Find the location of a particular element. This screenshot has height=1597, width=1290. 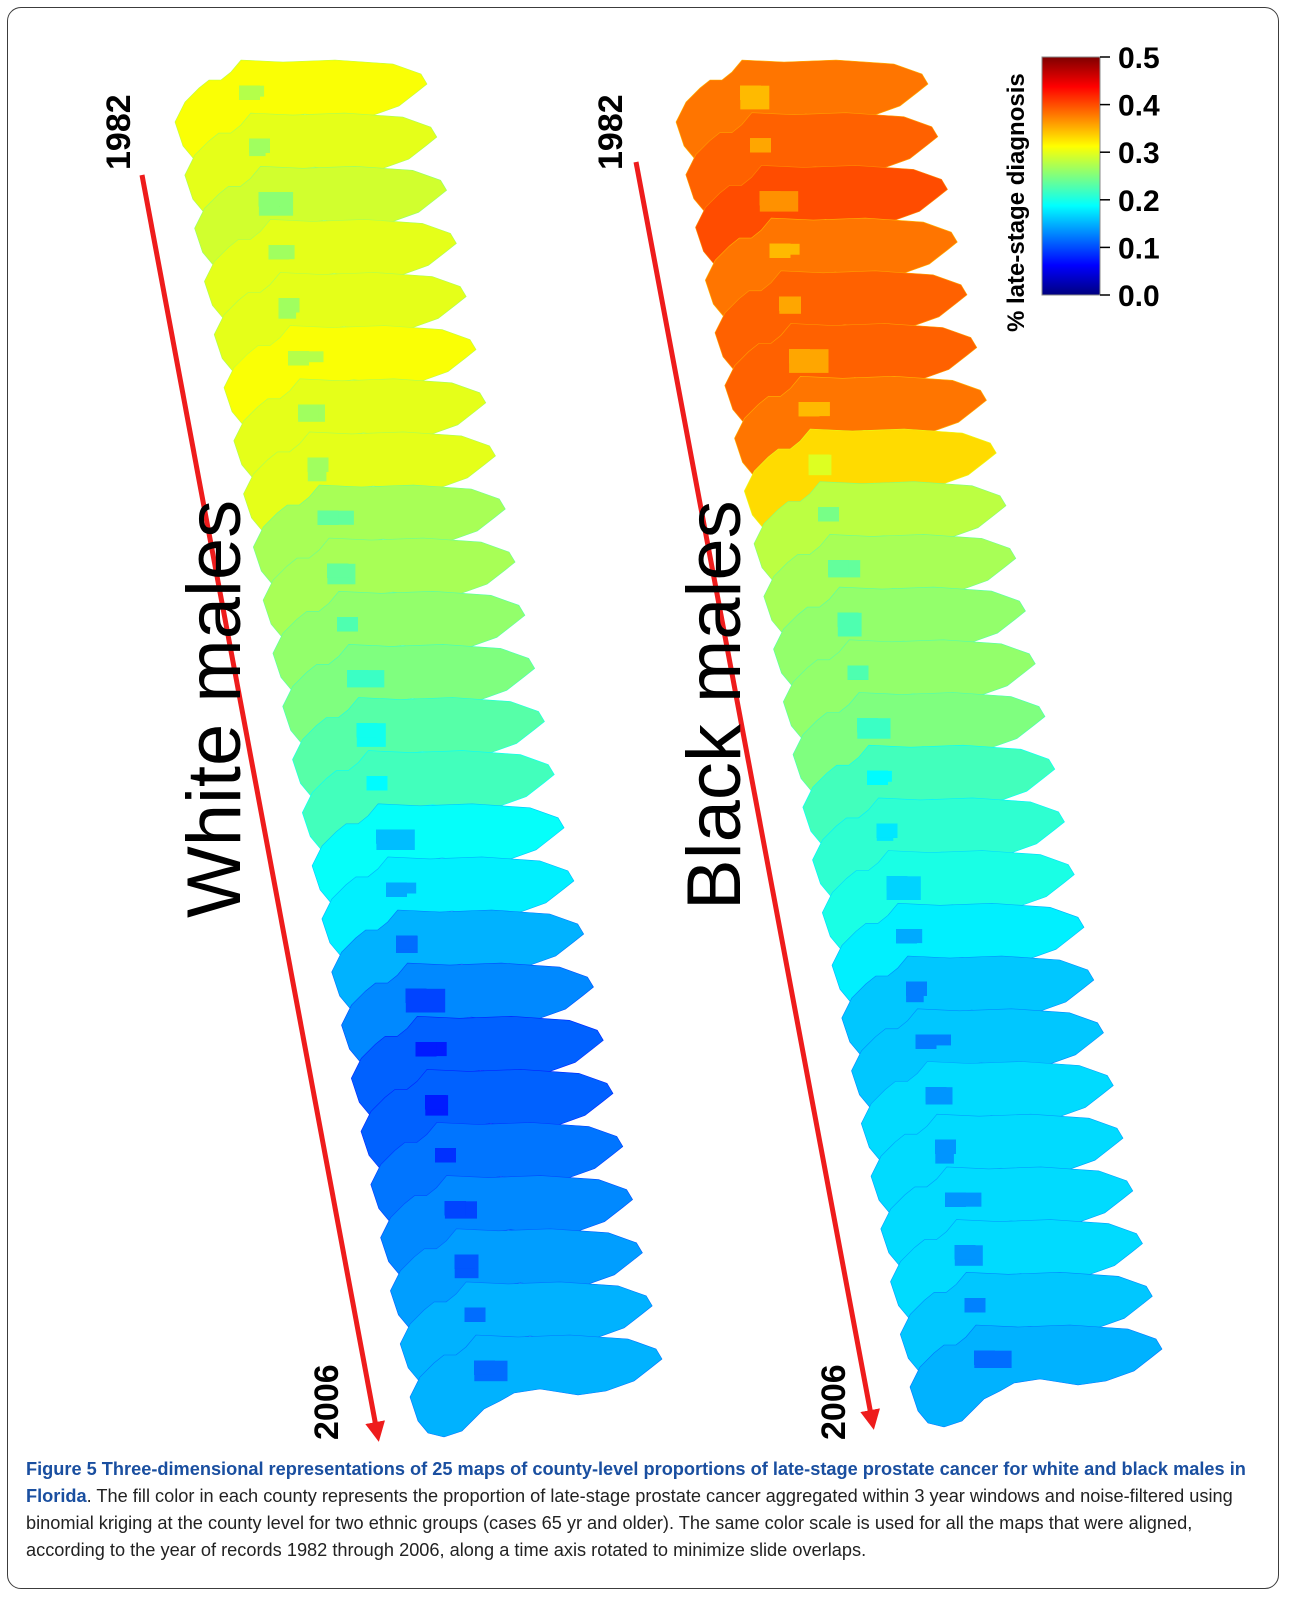

colorbar-ticks: 0.5 0.4 0.3 0.2 0.1 0.0 is located at coordinates (1130, 177).